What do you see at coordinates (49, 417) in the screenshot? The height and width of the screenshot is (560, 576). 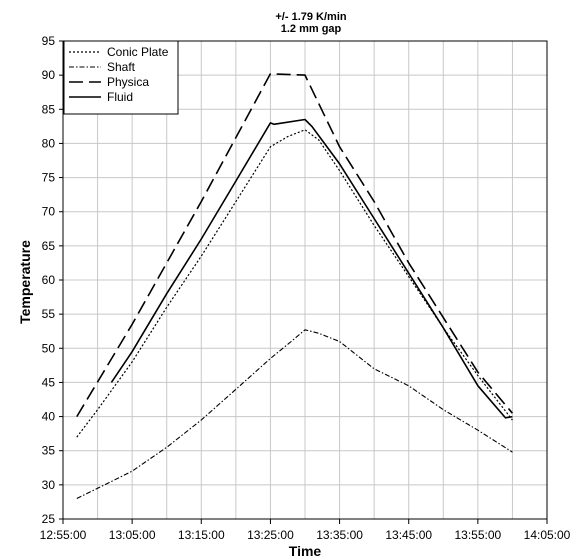 I see `y-tick-label: 40` at bounding box center [49, 417].